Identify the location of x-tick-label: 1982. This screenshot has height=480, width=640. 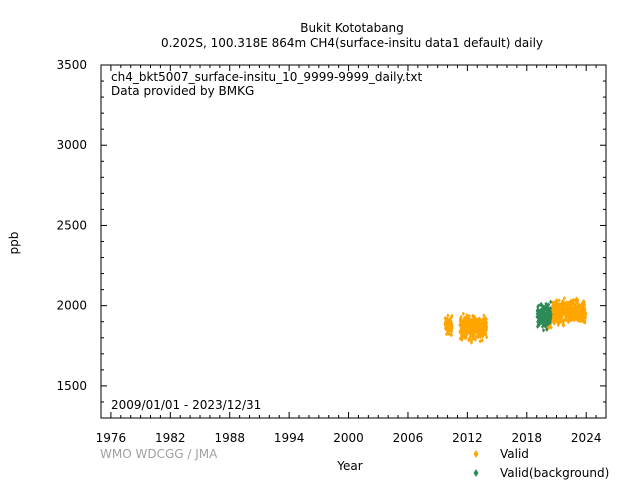
(170, 438).